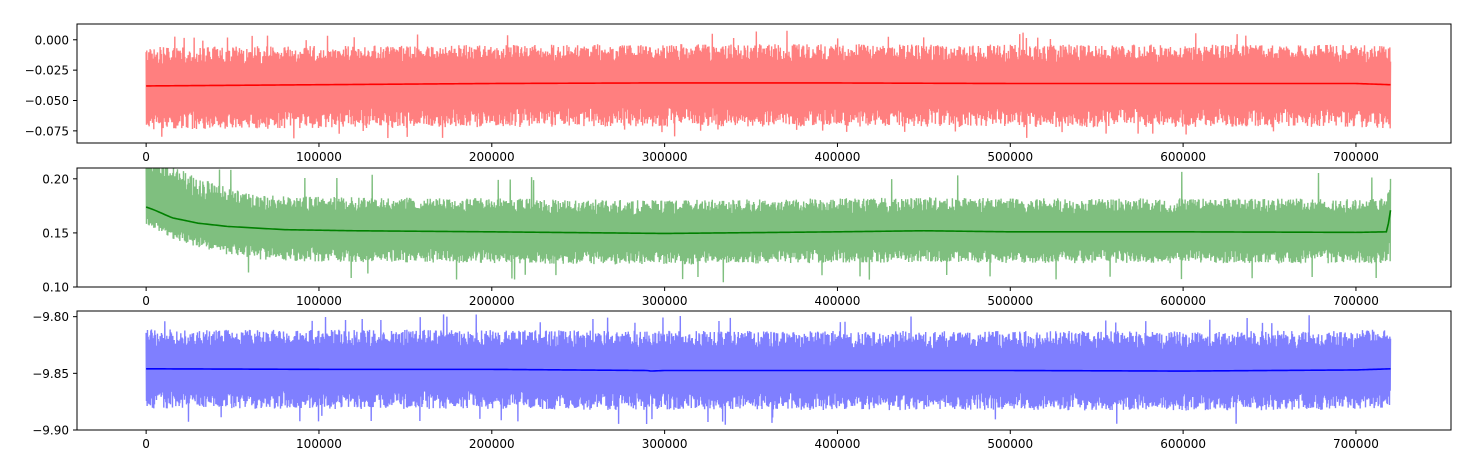 This screenshot has width=1472, height=469. I want to click on green-smoothed-line, so click(768, 220).